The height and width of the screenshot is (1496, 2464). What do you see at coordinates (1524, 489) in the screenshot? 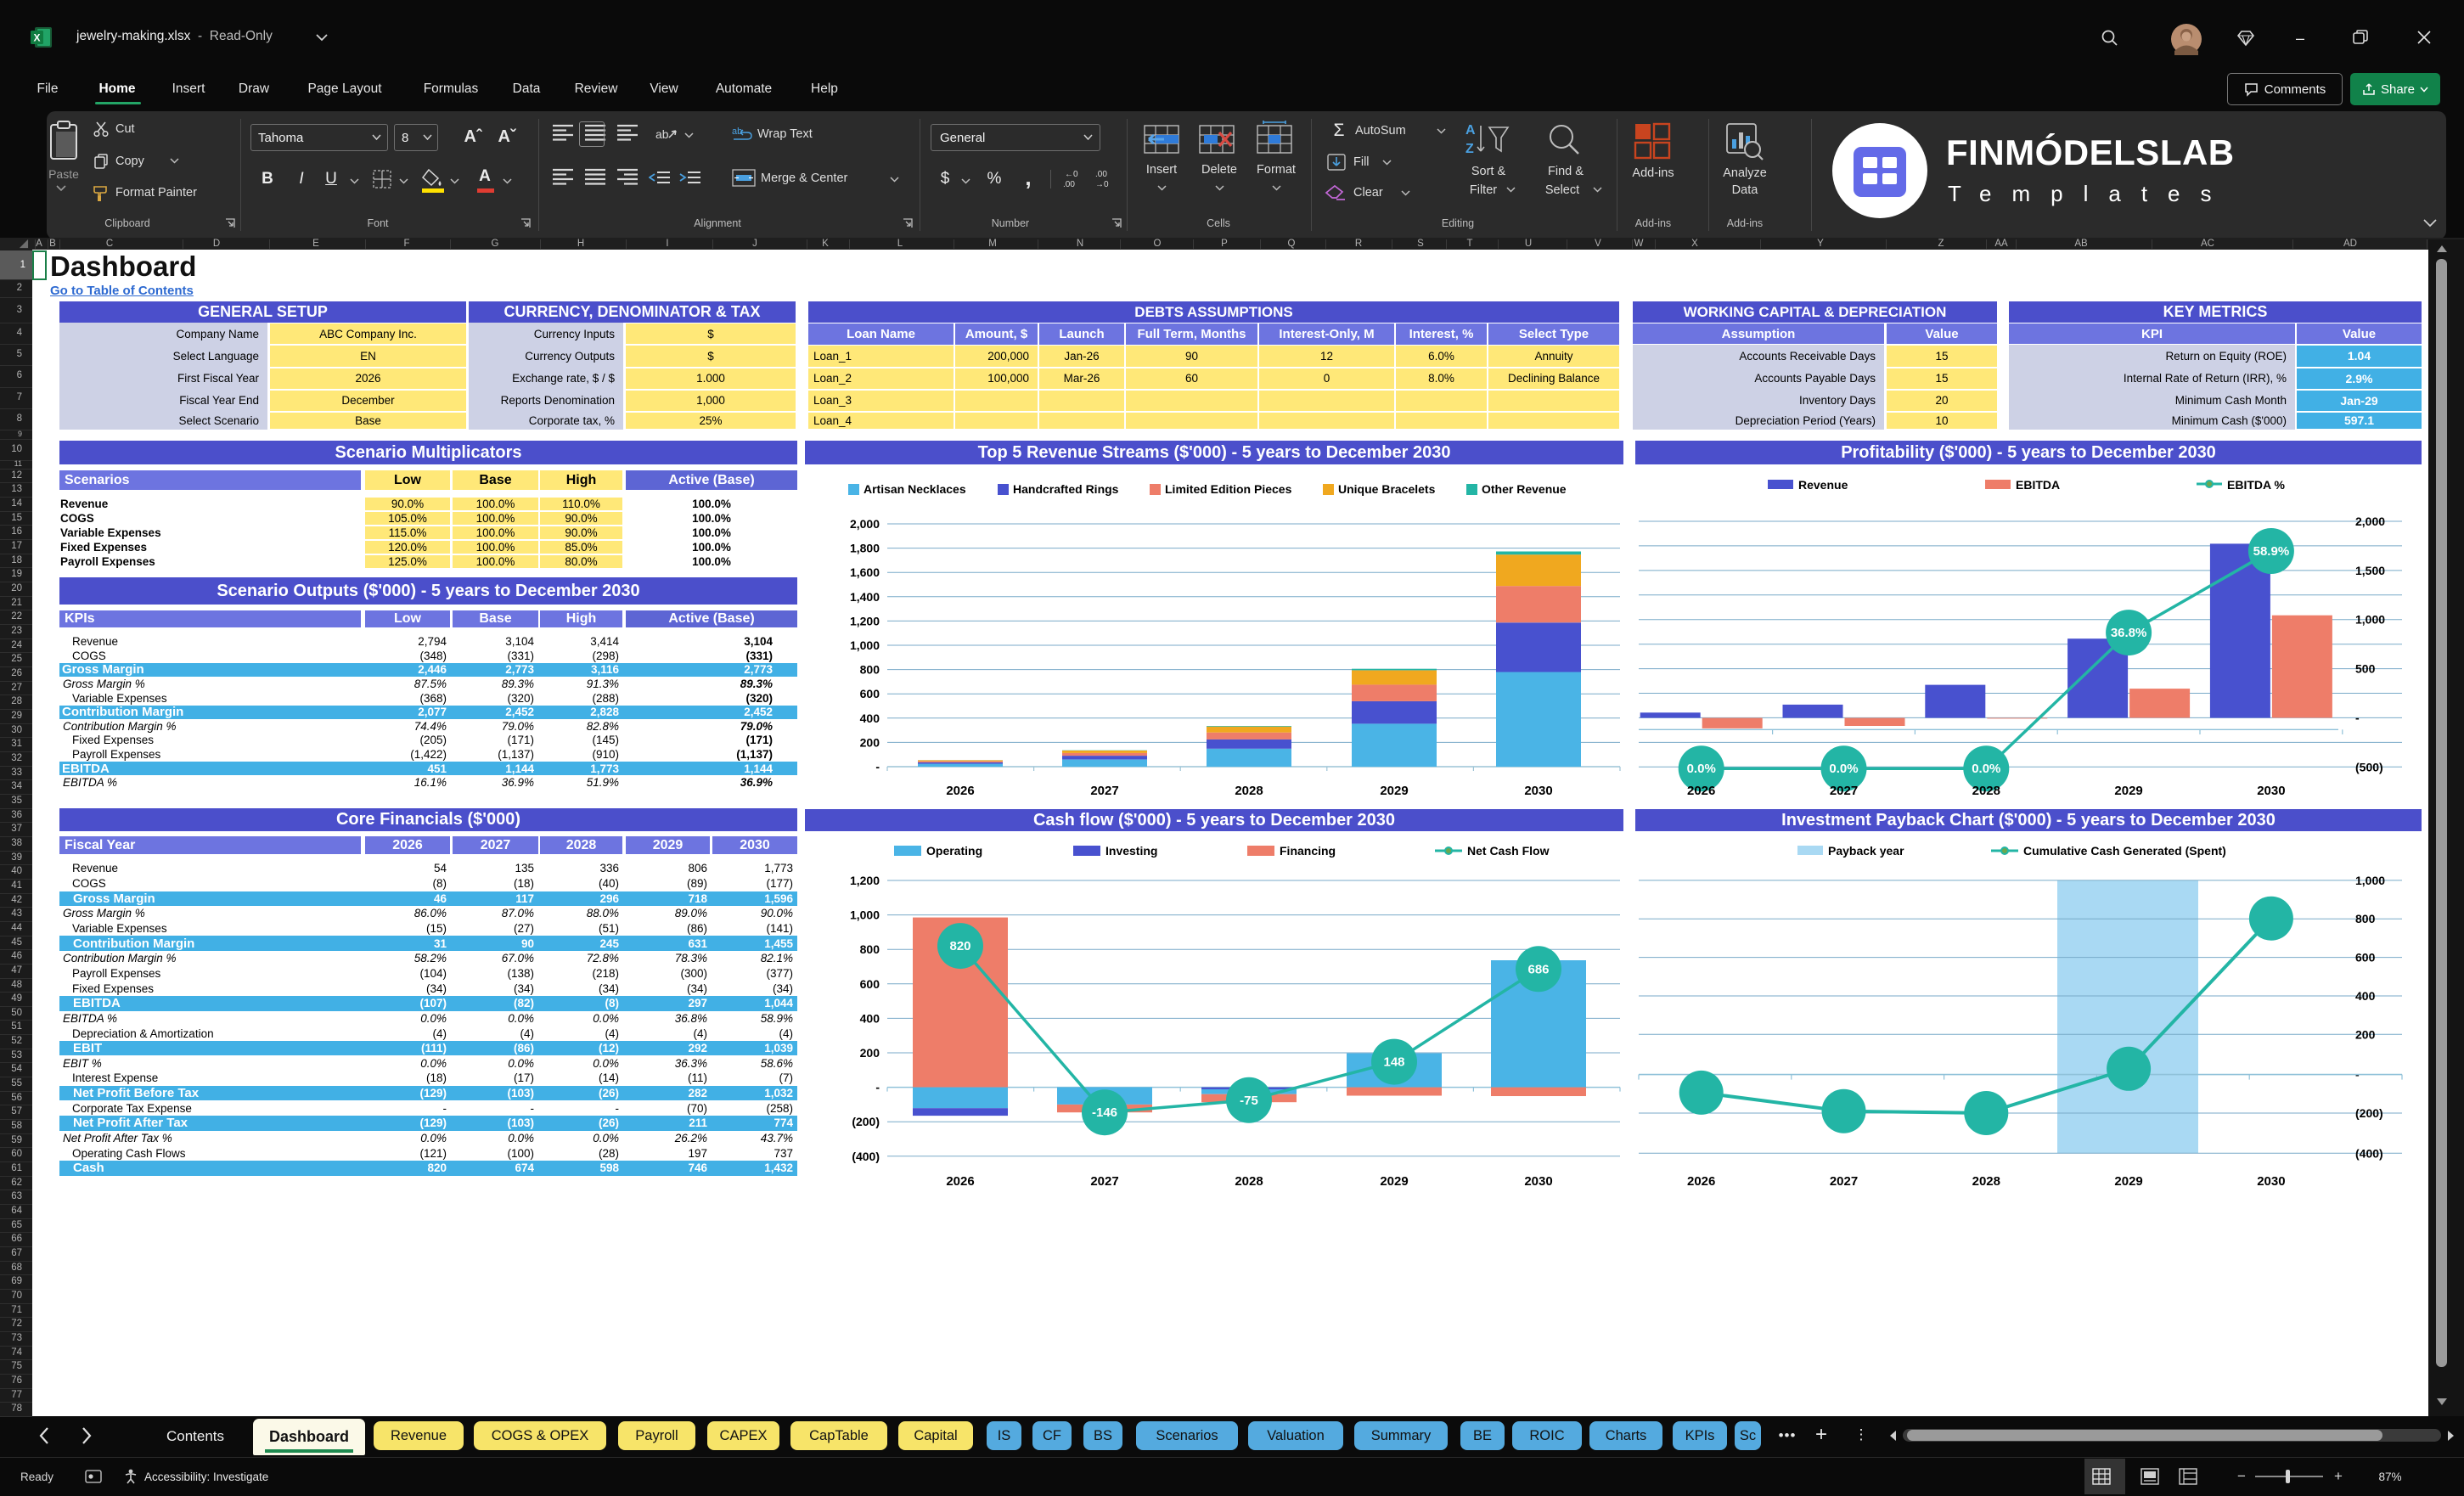
I see `svg-text: Other Revenue` at bounding box center [1524, 489].